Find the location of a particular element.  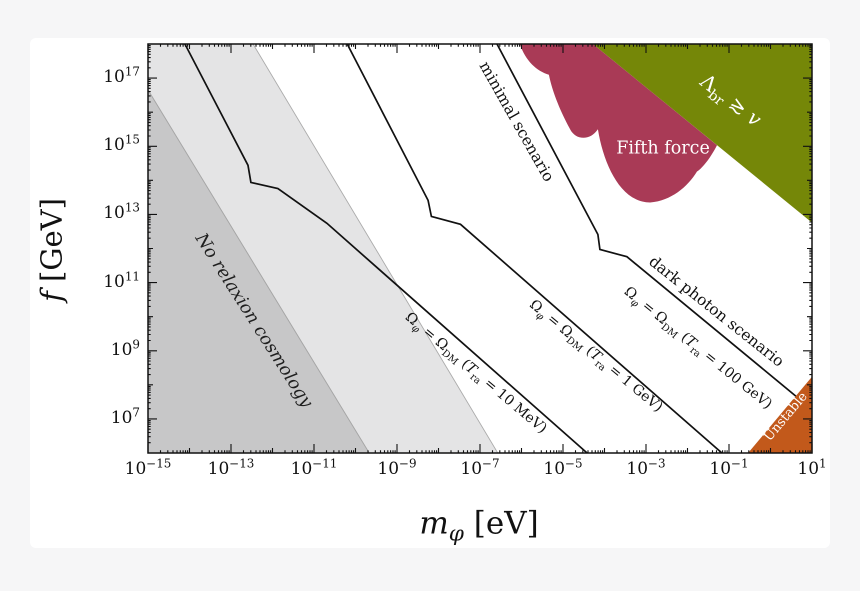

region-lambda-br-greater-than-v is located at coordinates (702, 133).